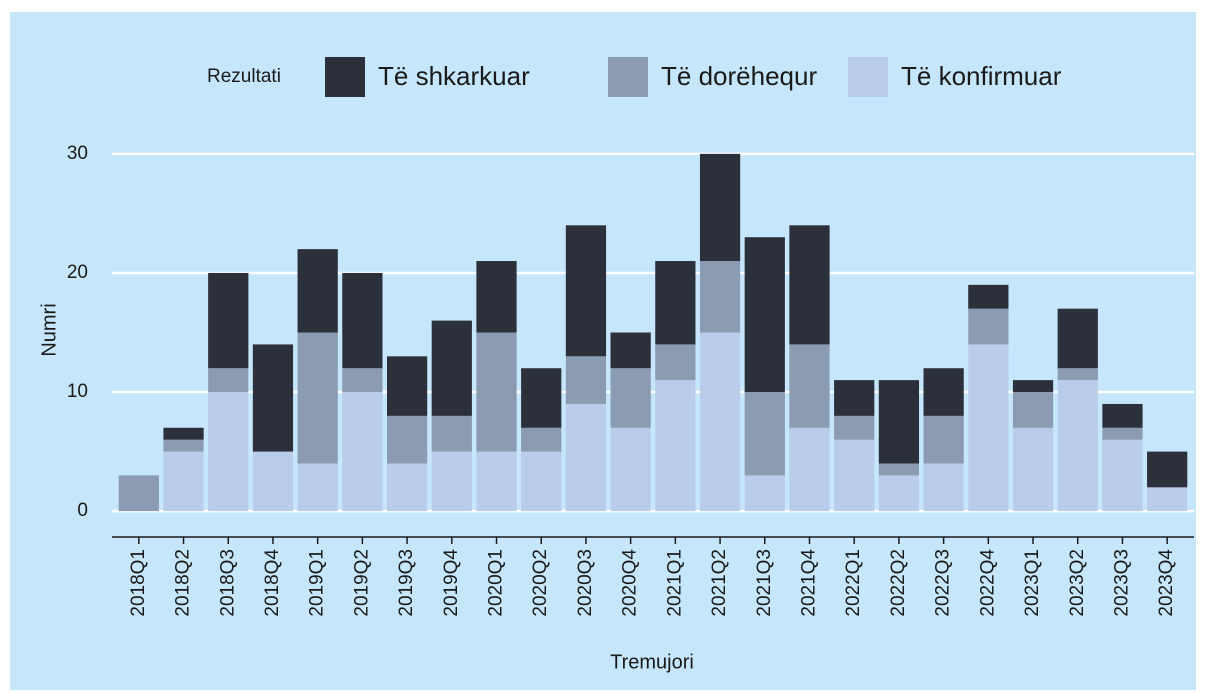  What do you see at coordinates (652, 662) in the screenshot?
I see `x-axis-title: Tremujori` at bounding box center [652, 662].